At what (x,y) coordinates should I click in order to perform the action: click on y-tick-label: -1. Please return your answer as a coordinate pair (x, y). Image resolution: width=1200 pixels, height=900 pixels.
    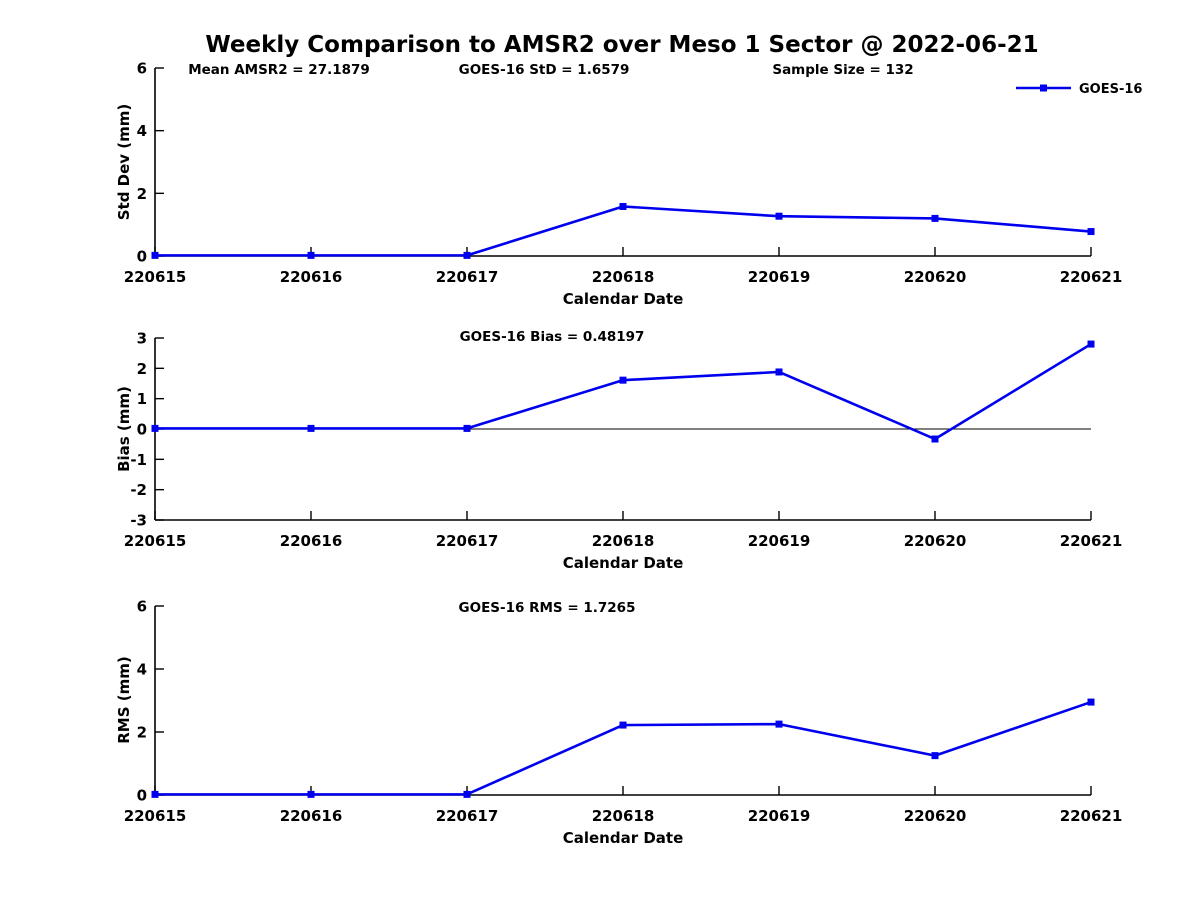
    Looking at the image, I should click on (138, 460).